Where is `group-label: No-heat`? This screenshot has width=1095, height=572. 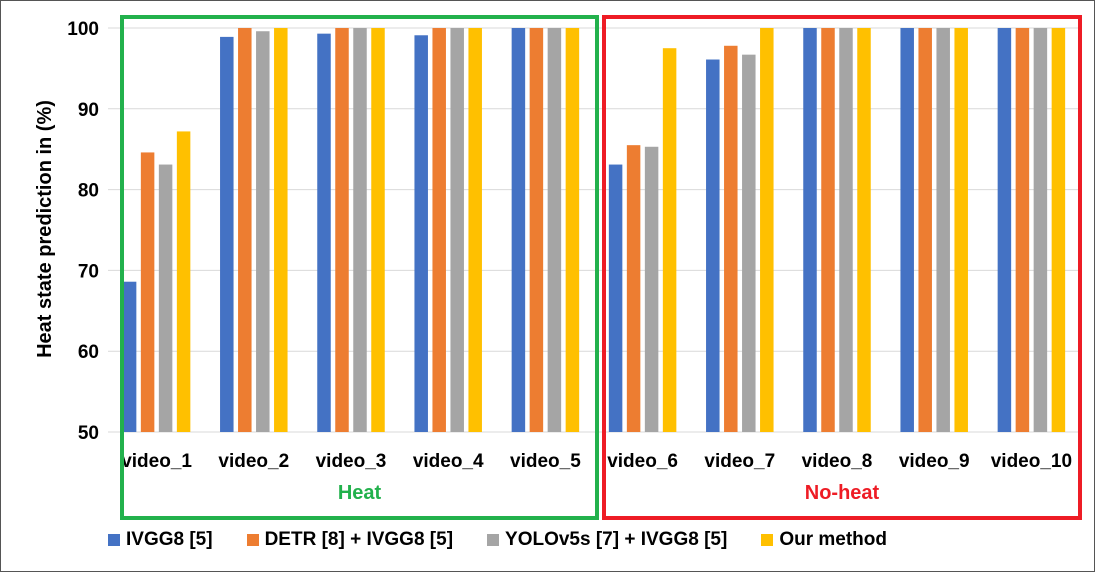 group-label: No-heat is located at coordinates (842, 493).